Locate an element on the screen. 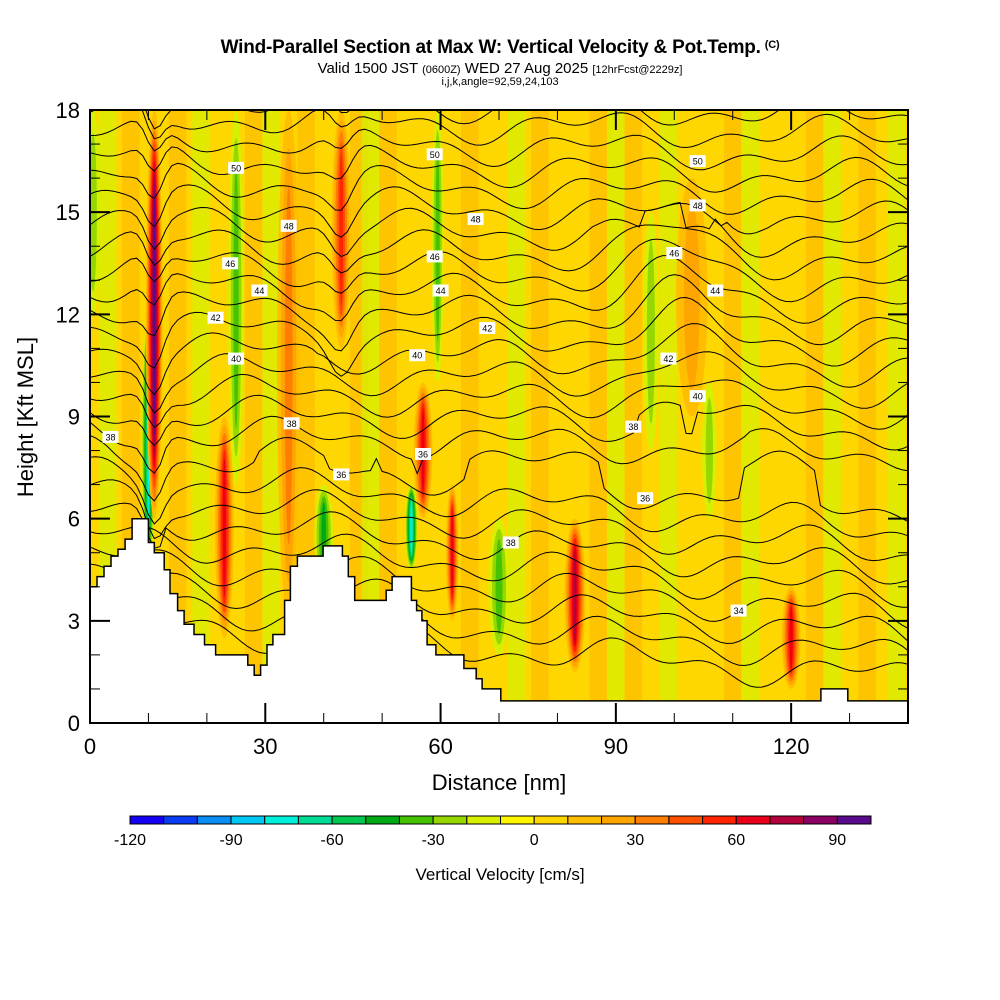 This screenshot has width=1000, height=1000. y-tick-label: 9 is located at coordinates (74, 417).